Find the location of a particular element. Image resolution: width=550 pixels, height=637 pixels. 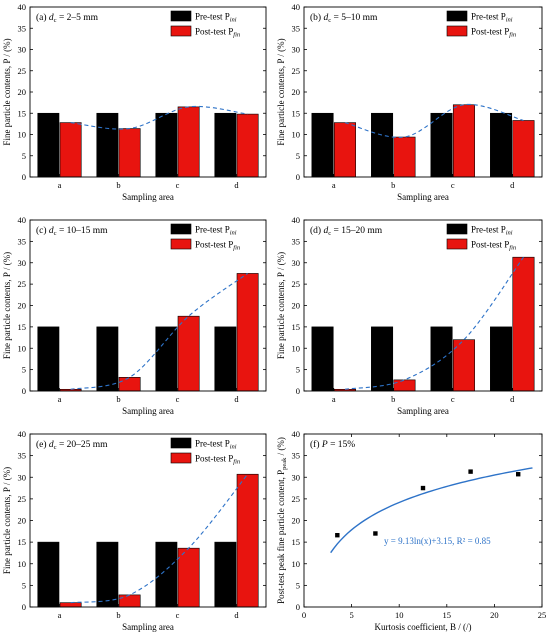

y-tick-label: 15 is located at coordinates (296, 113).